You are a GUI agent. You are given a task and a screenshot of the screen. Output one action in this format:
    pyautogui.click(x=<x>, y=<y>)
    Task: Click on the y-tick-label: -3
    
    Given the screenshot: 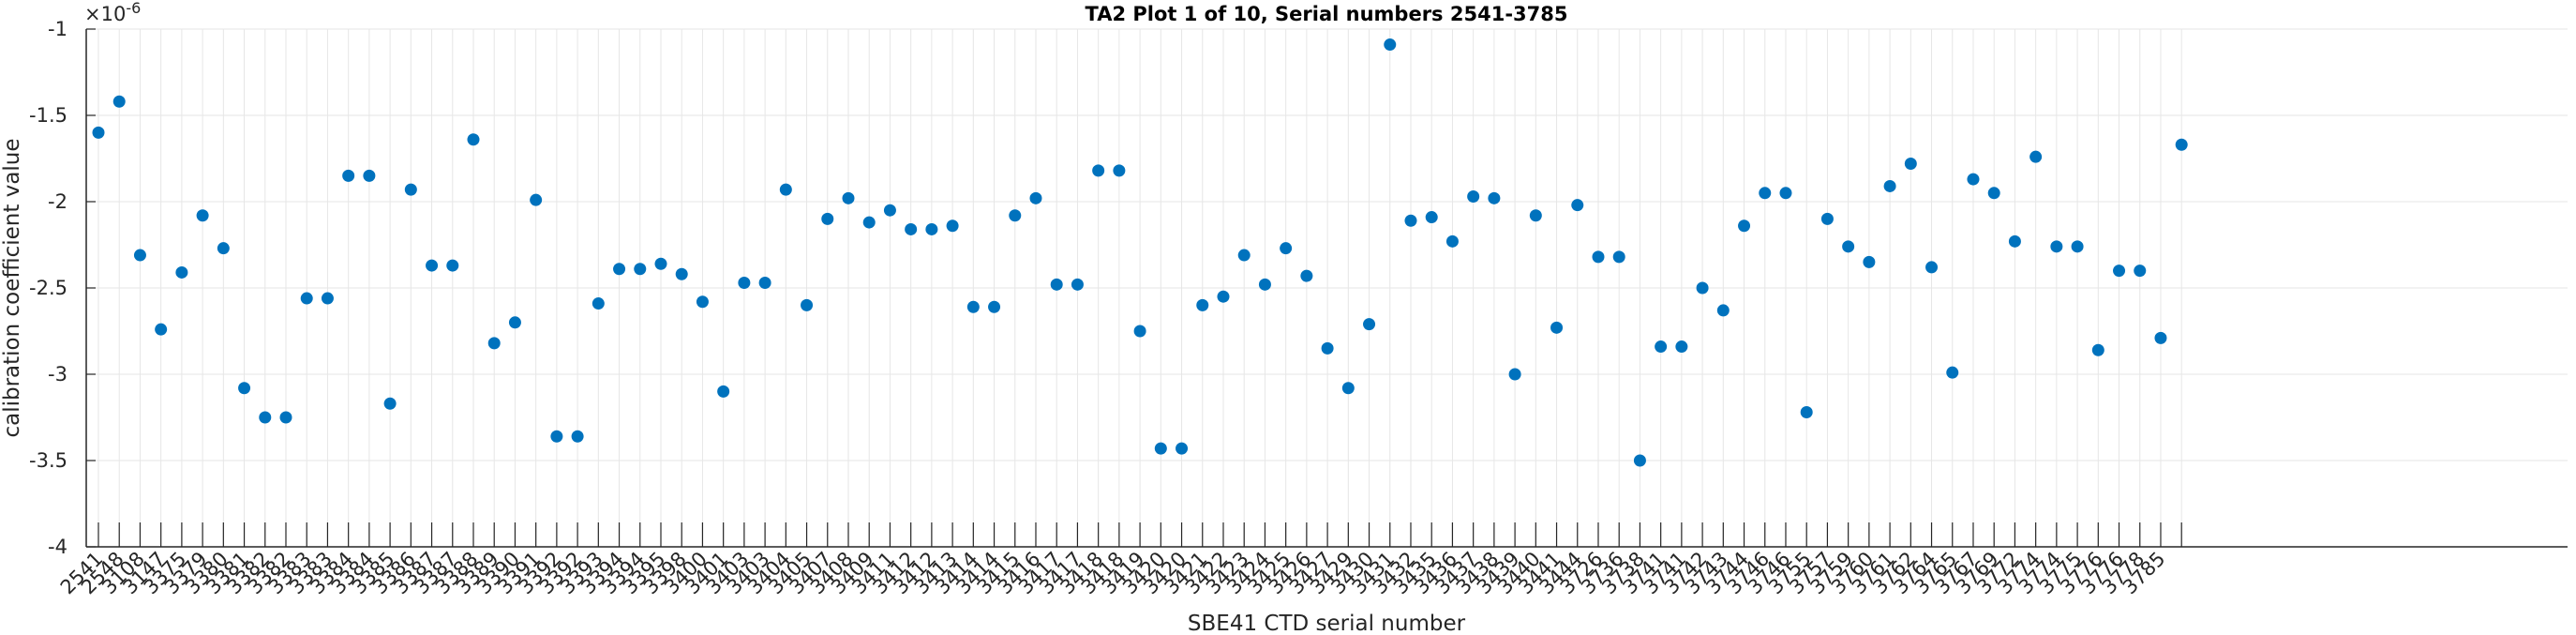 What is the action you would take?
    pyautogui.click(x=57, y=374)
    